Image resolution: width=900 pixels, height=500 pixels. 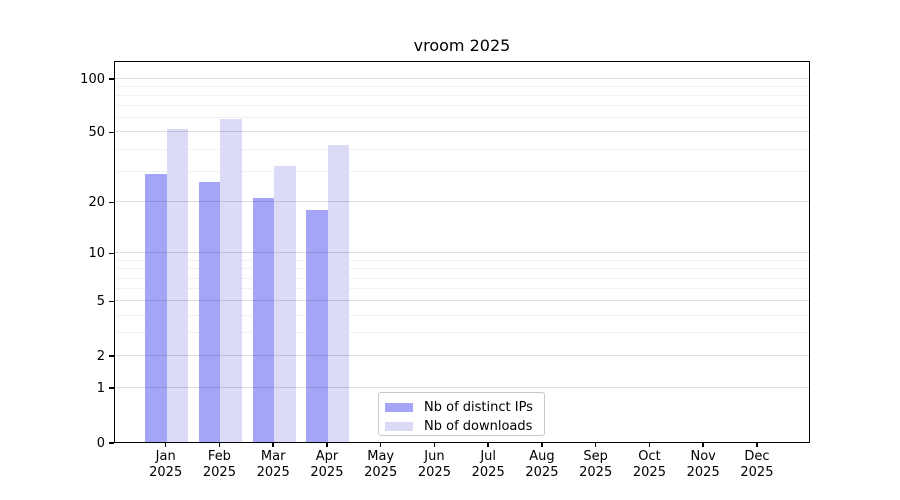 What do you see at coordinates (399, 407) in the screenshot?
I see `legend-swatch-distinct-ips` at bounding box center [399, 407].